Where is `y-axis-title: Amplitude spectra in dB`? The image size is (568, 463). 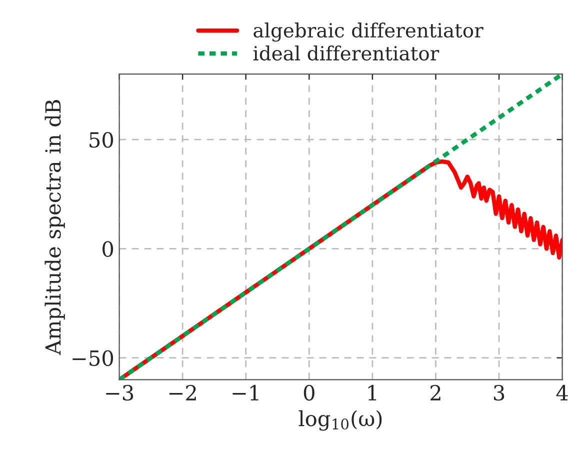 y-axis-title: Amplitude spectra in dB is located at coordinates (54, 228).